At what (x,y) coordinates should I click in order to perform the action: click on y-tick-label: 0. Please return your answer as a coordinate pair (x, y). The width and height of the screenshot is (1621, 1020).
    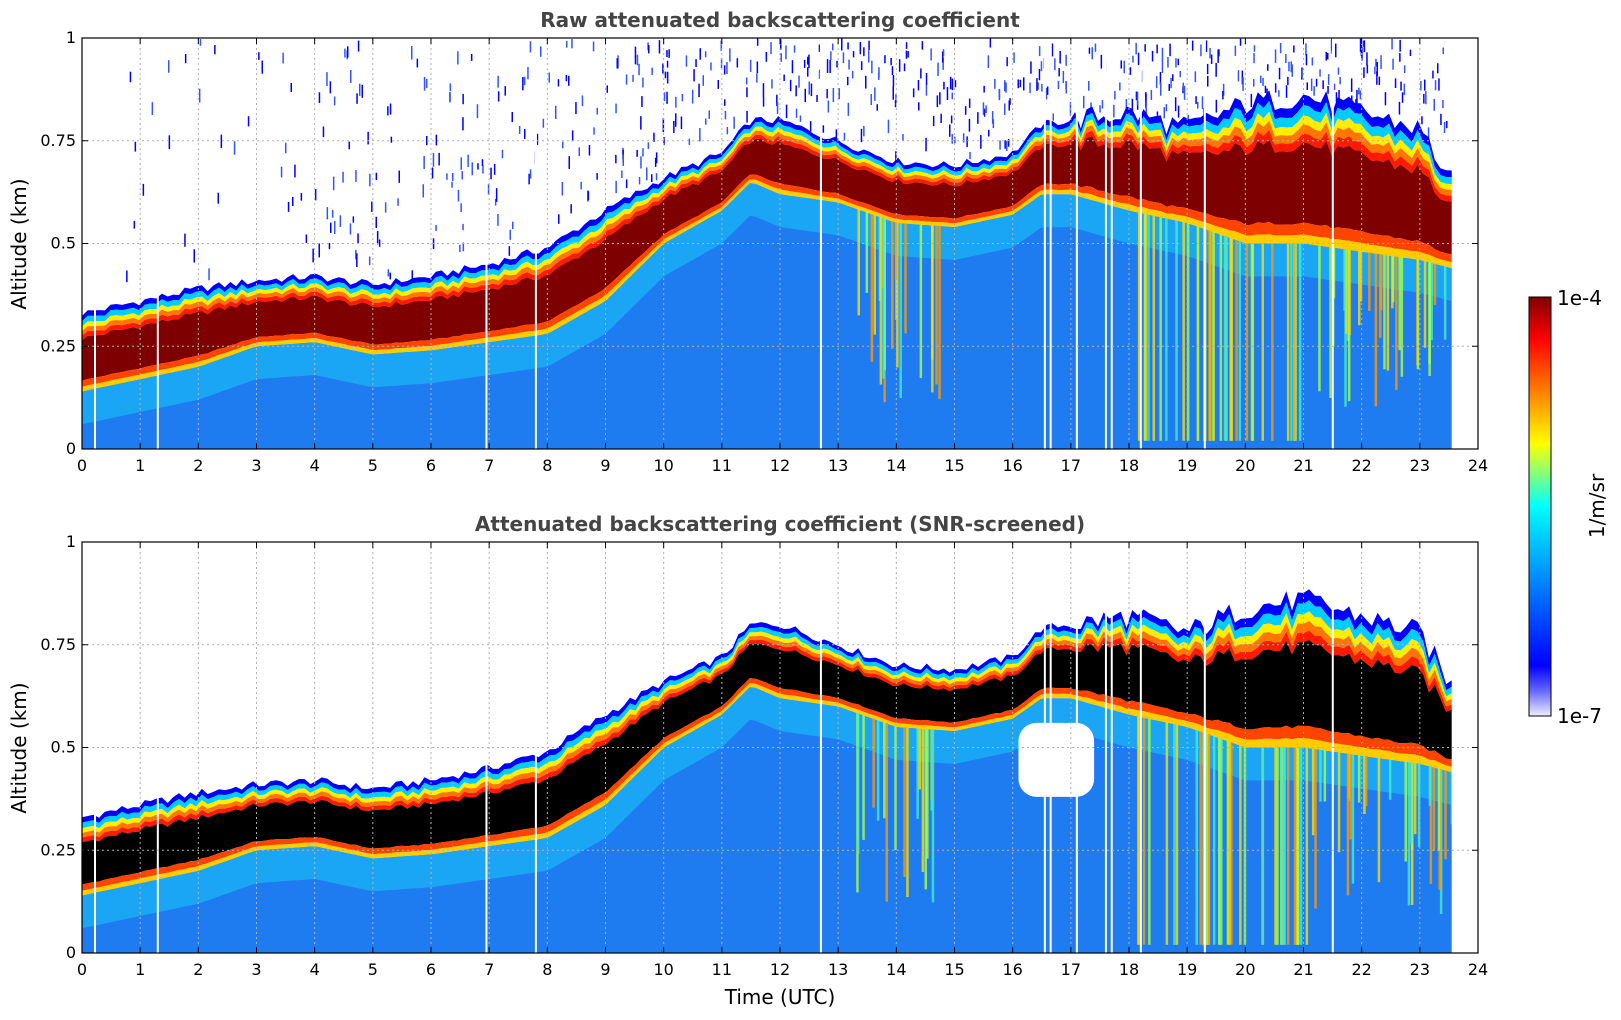
    Looking at the image, I should click on (71, 448).